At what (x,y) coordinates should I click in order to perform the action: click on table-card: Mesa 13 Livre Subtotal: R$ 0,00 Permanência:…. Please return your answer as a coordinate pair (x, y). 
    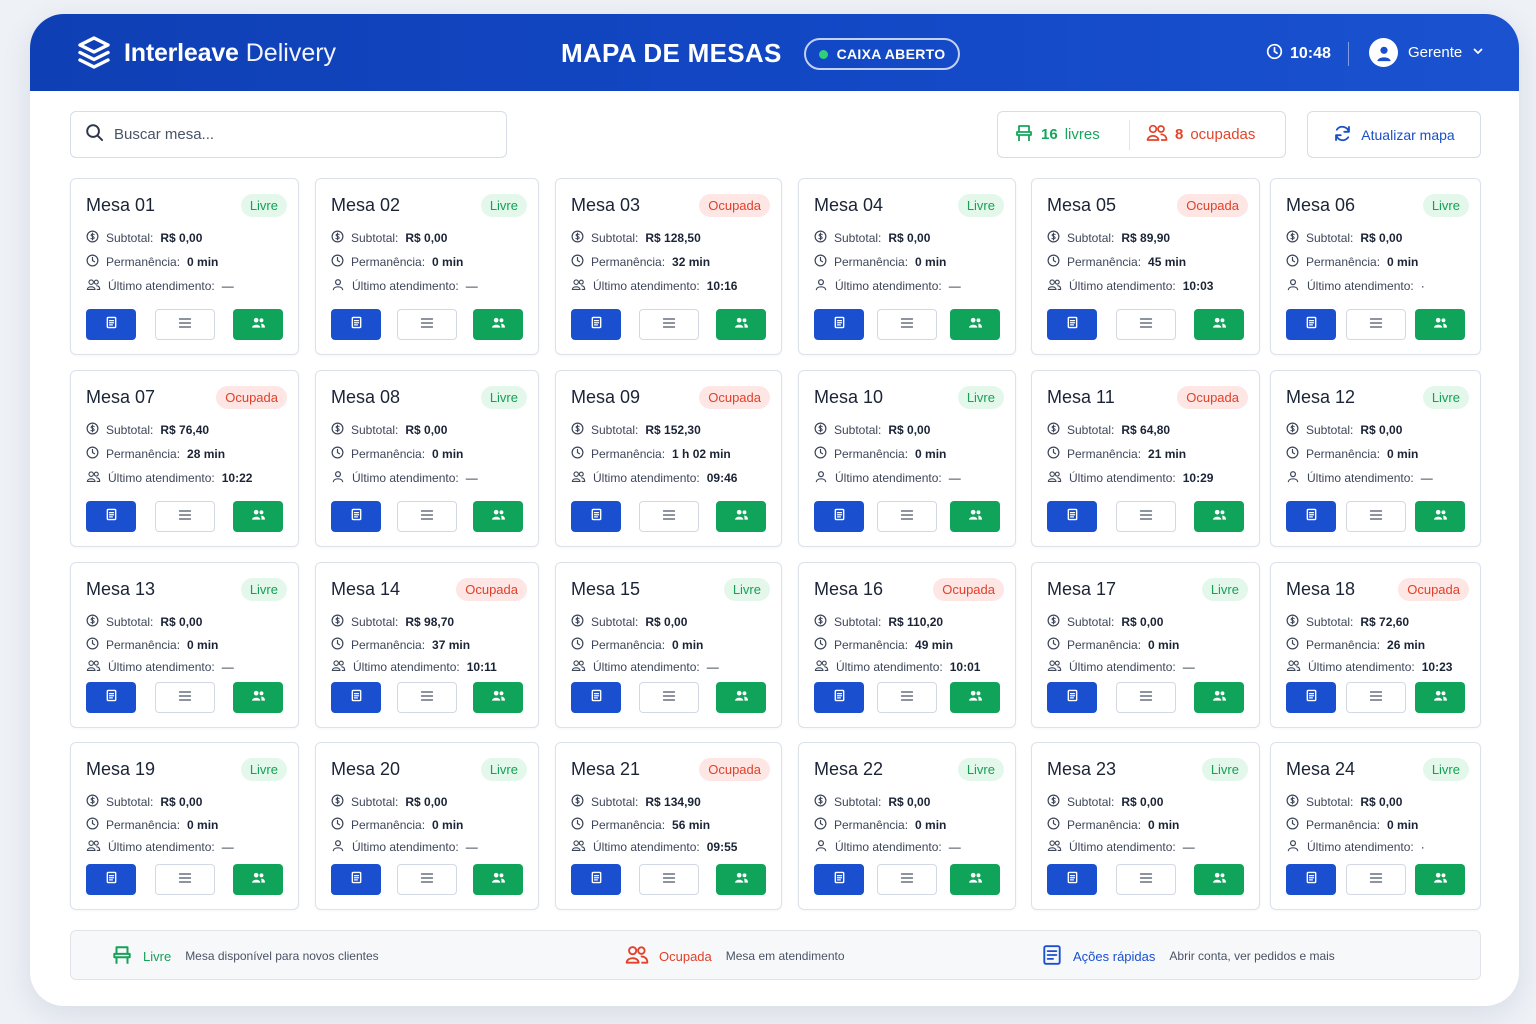
    Looking at the image, I should click on (184, 645).